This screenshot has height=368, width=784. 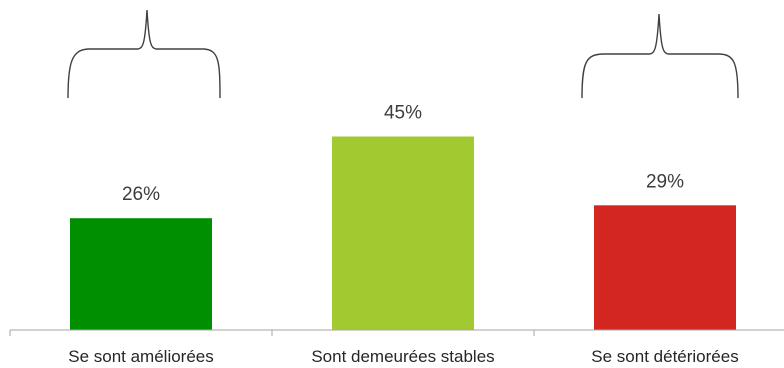 What do you see at coordinates (403, 113) in the screenshot?
I see `data-label-sont-demeurees-stables: 45%` at bounding box center [403, 113].